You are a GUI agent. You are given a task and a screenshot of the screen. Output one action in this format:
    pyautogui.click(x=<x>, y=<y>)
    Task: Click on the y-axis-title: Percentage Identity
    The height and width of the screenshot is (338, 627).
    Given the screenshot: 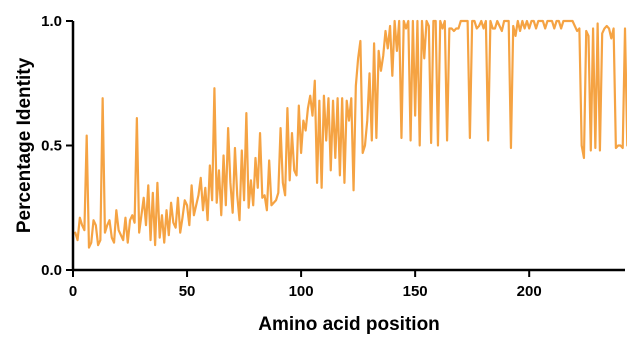 What is the action you would take?
    pyautogui.click(x=24, y=145)
    